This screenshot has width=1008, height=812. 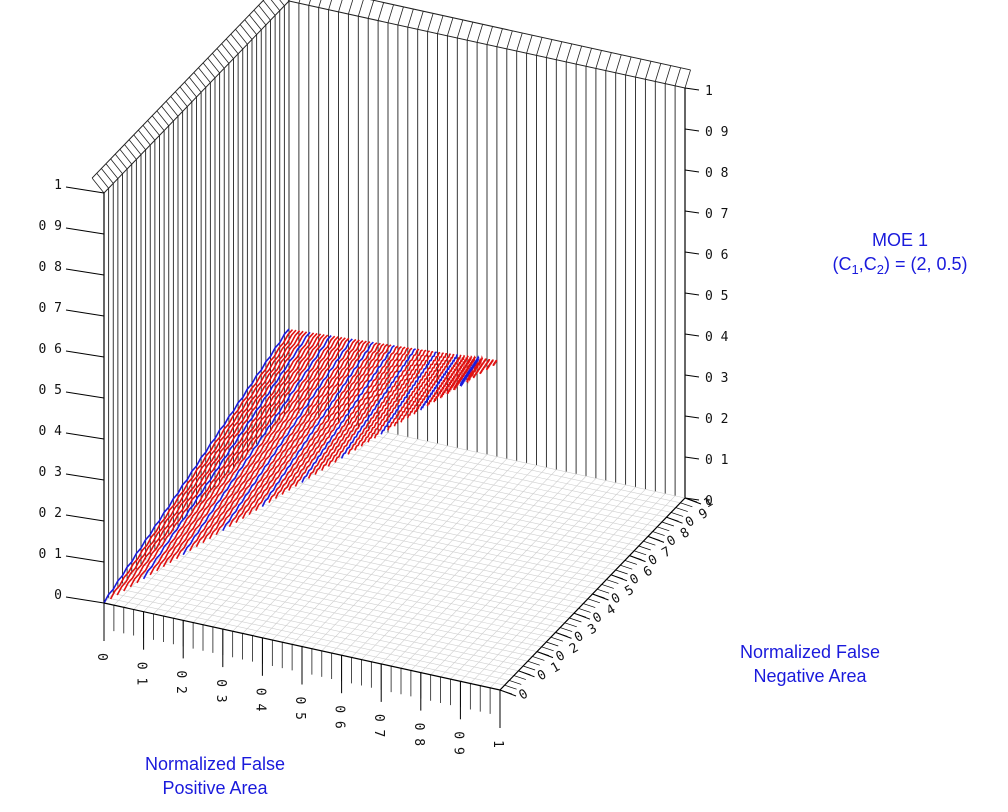 What do you see at coordinates (51, 431) in the screenshot?
I see `z-left-tick-label: 0 4` at bounding box center [51, 431].